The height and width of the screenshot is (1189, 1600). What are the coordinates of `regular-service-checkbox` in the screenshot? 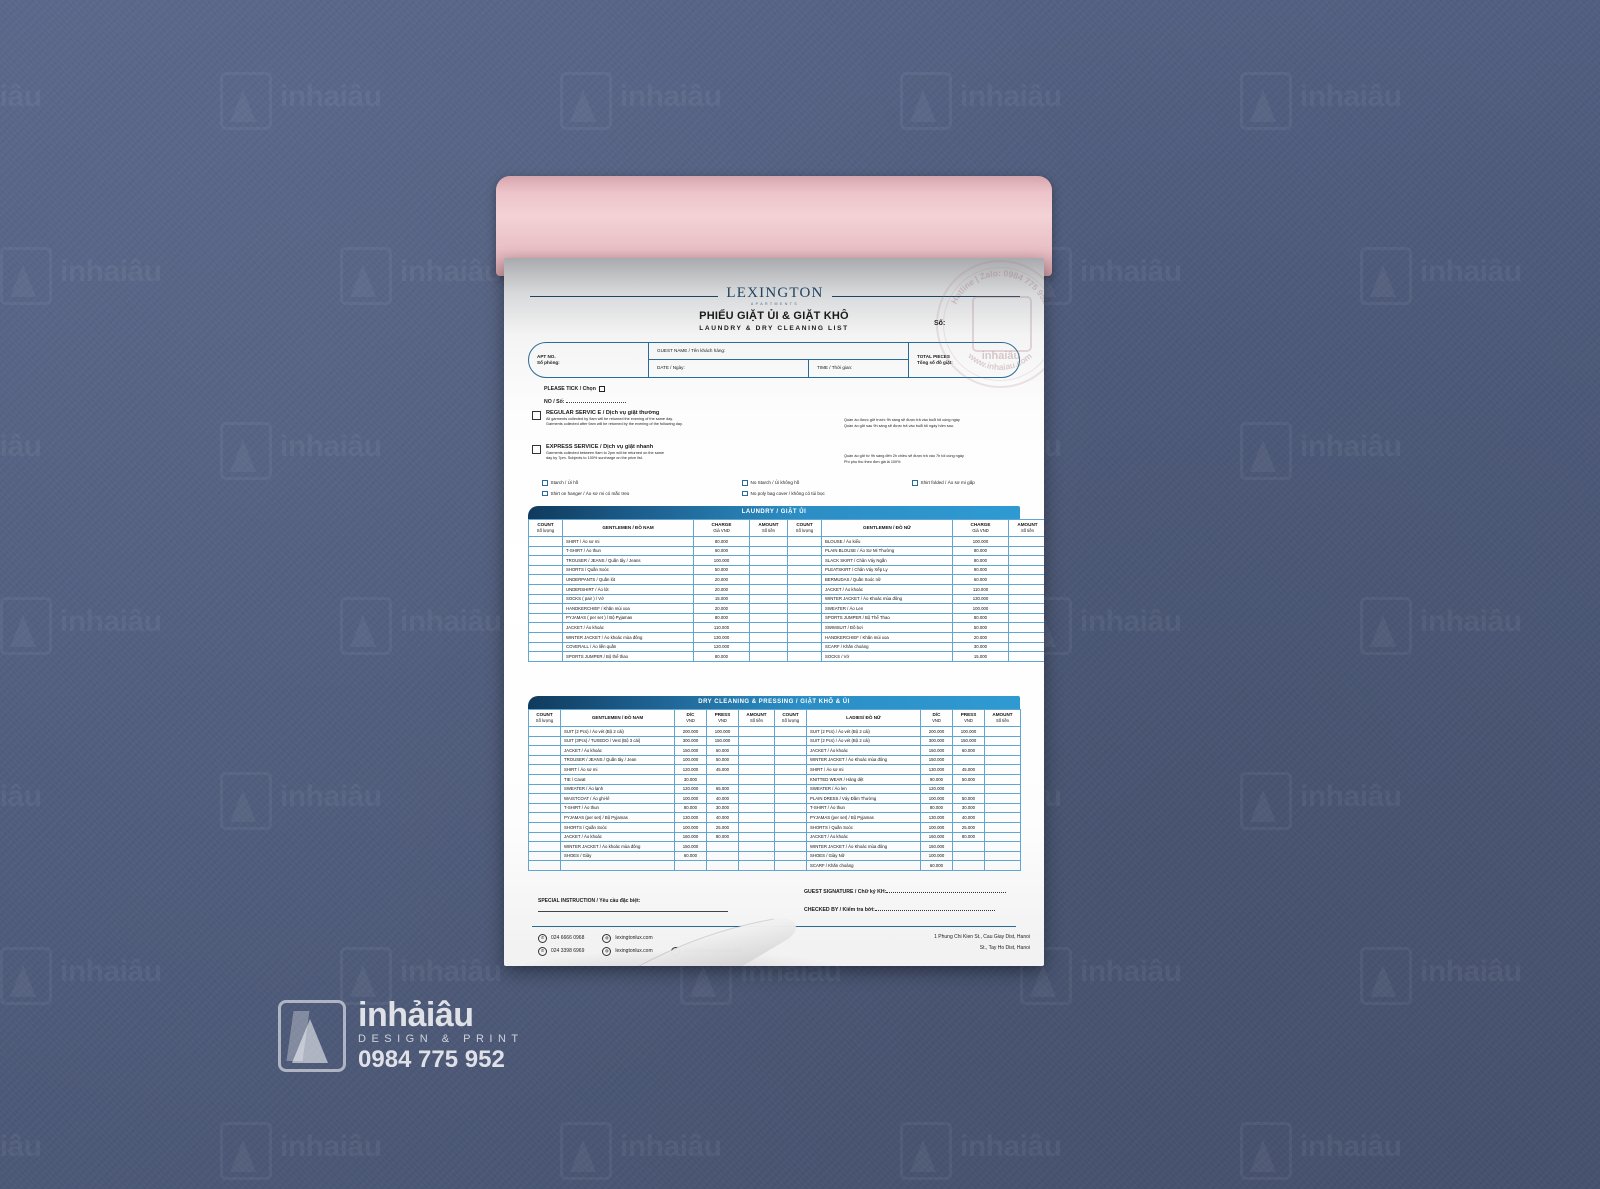 It's located at (536, 415).